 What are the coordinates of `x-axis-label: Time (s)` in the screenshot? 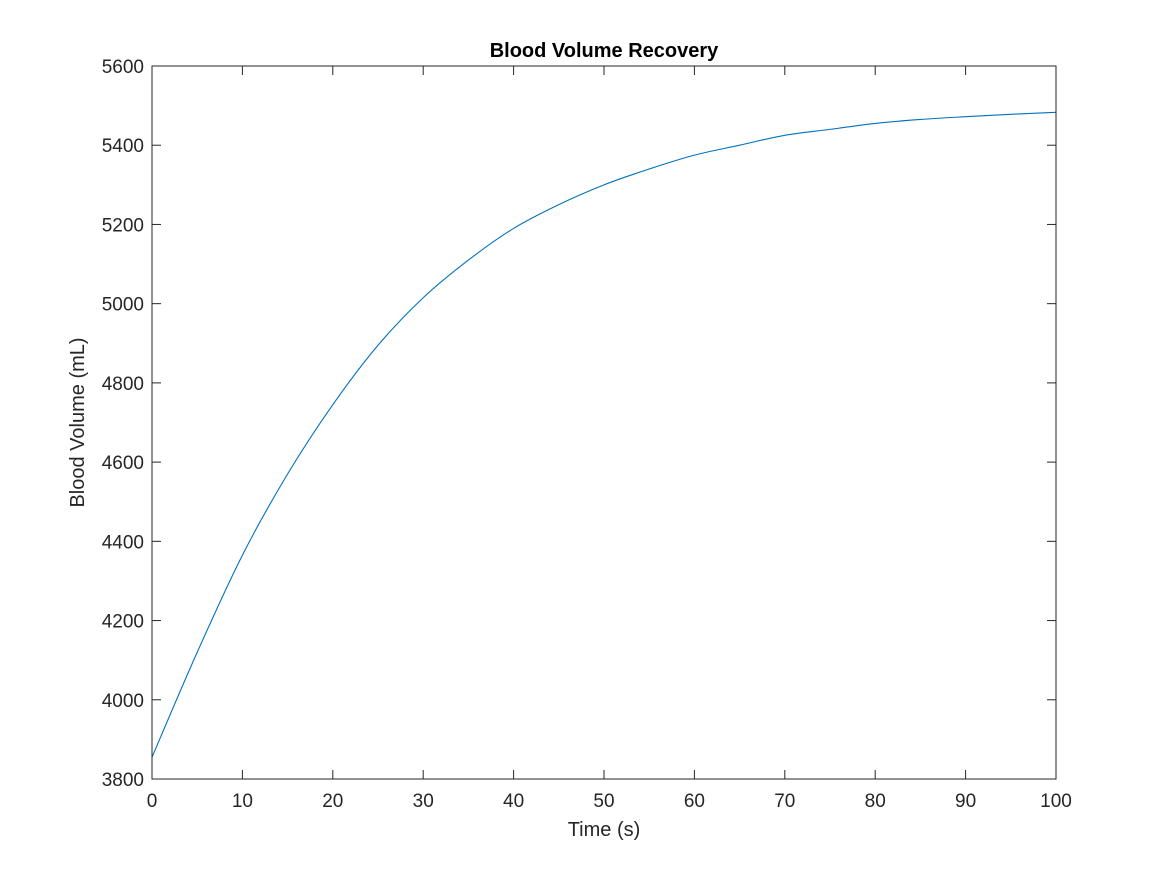 It's located at (604, 830).